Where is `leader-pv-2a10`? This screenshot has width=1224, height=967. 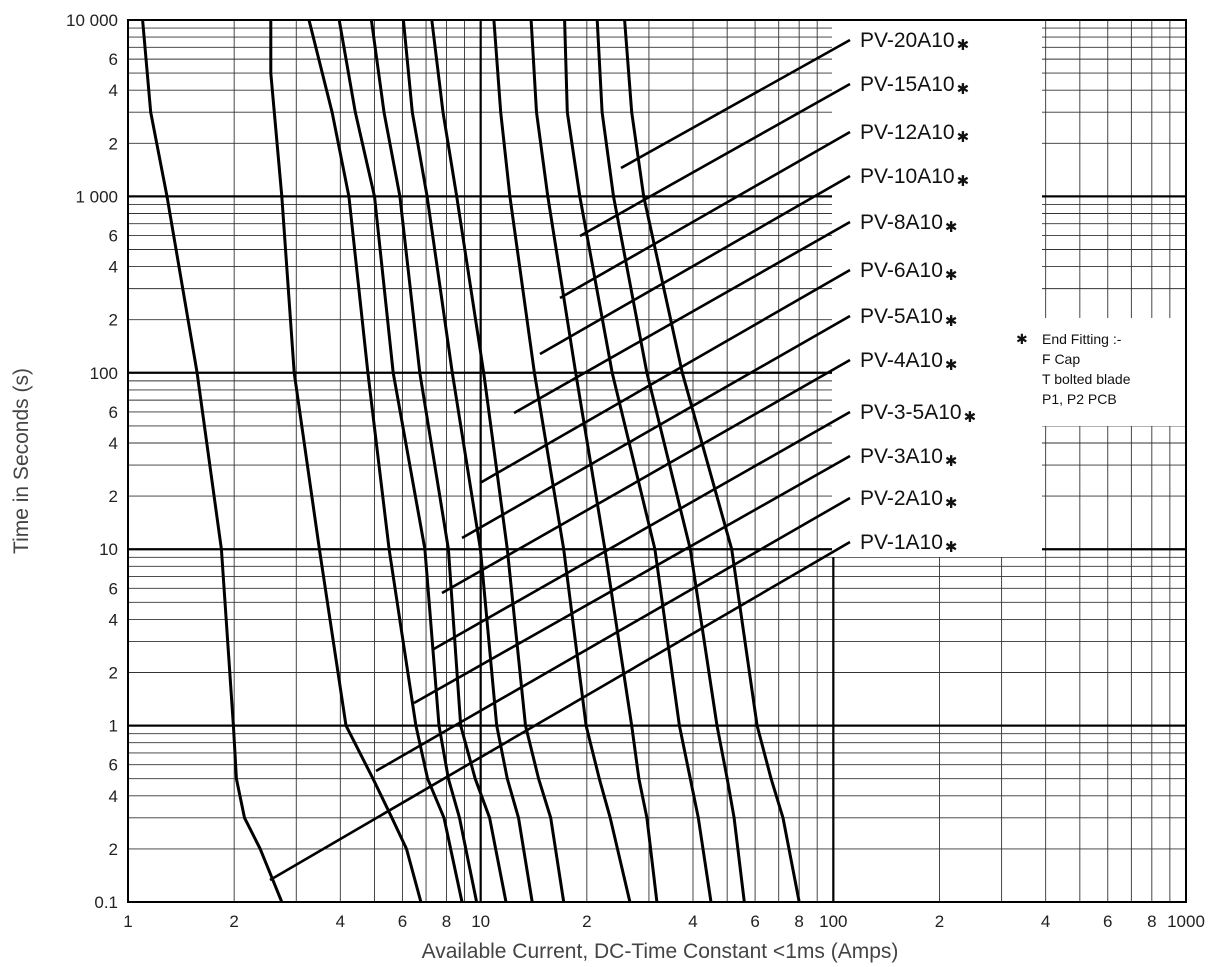
leader-pv-2a10 is located at coordinates (613, 634).